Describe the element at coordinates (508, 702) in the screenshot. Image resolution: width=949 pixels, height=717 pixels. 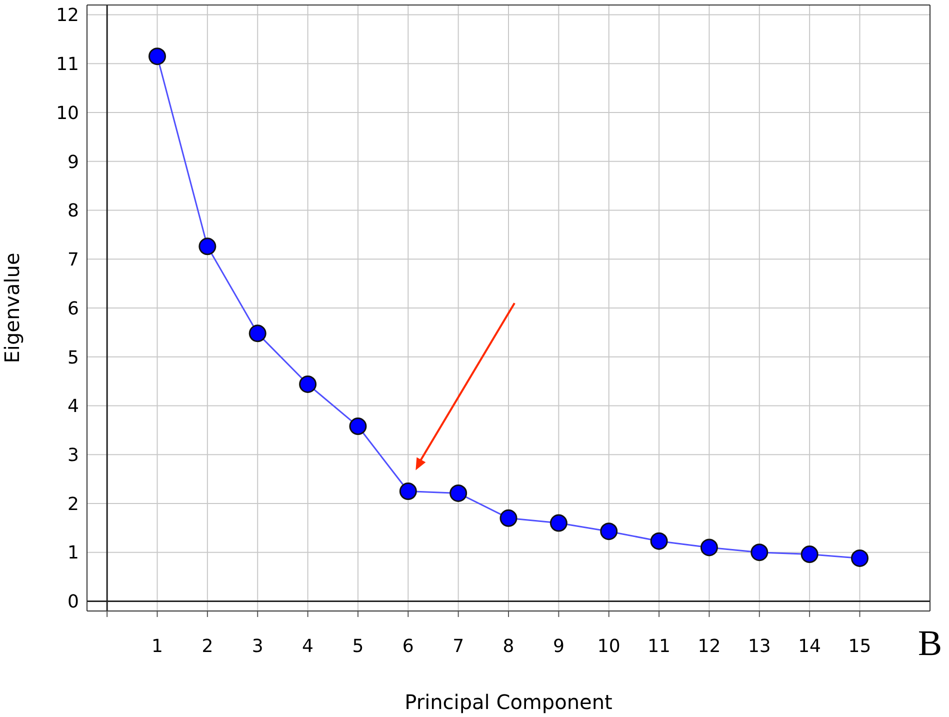
I see `x-axis-title: Principal Component` at that location.